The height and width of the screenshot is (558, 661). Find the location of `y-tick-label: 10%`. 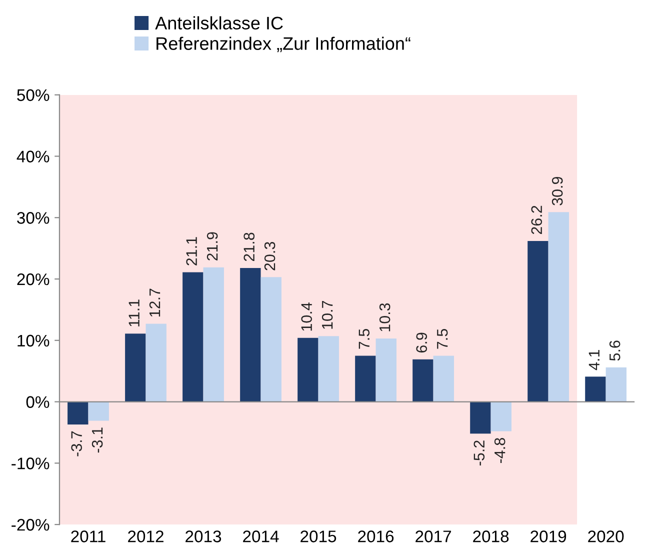

y-tick-label: 10% is located at coordinates (34, 340).